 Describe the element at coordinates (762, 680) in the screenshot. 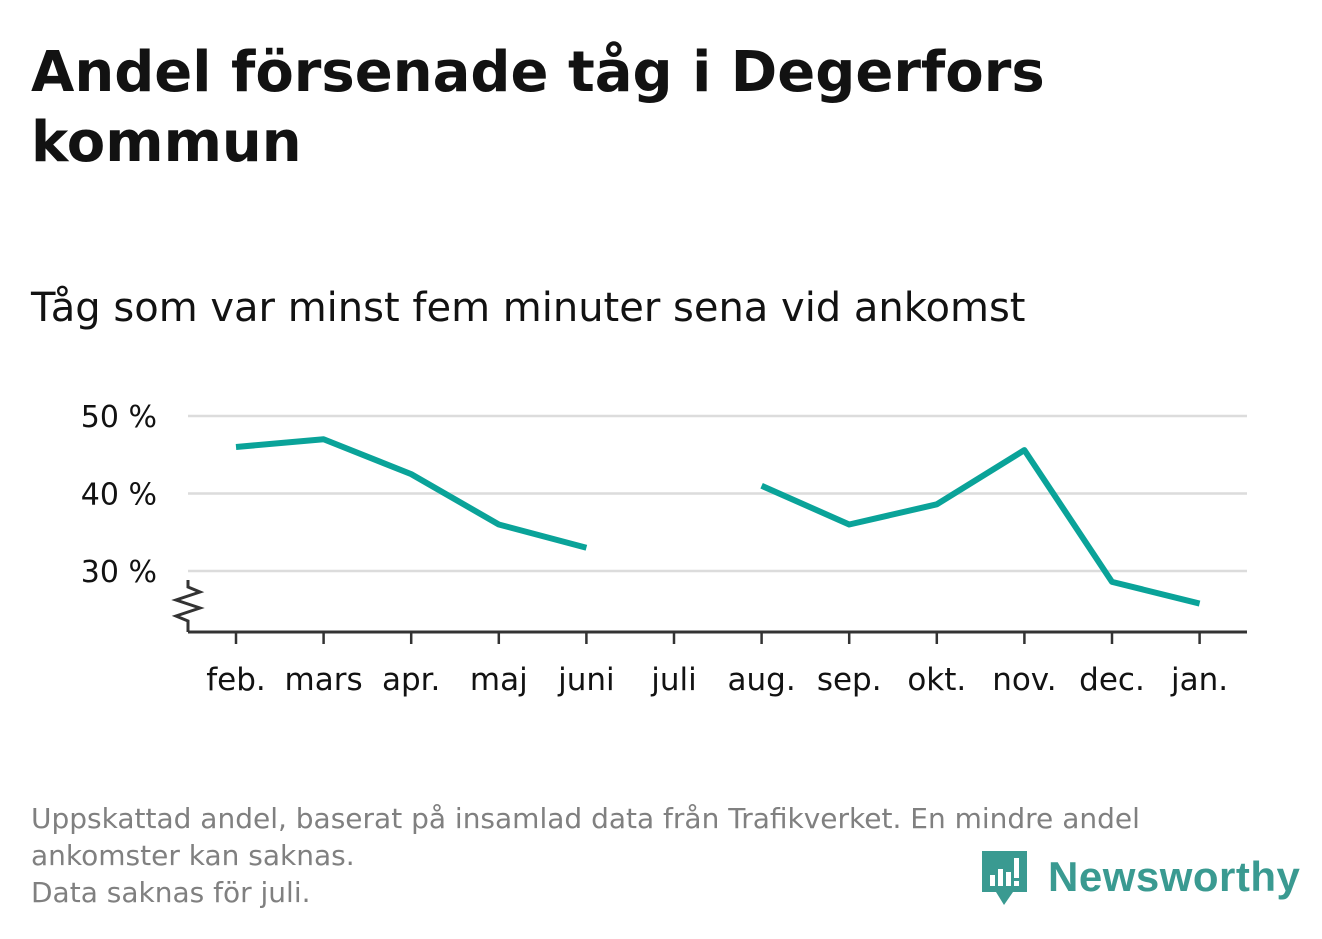

I see `x-tick-label: aug.` at that location.